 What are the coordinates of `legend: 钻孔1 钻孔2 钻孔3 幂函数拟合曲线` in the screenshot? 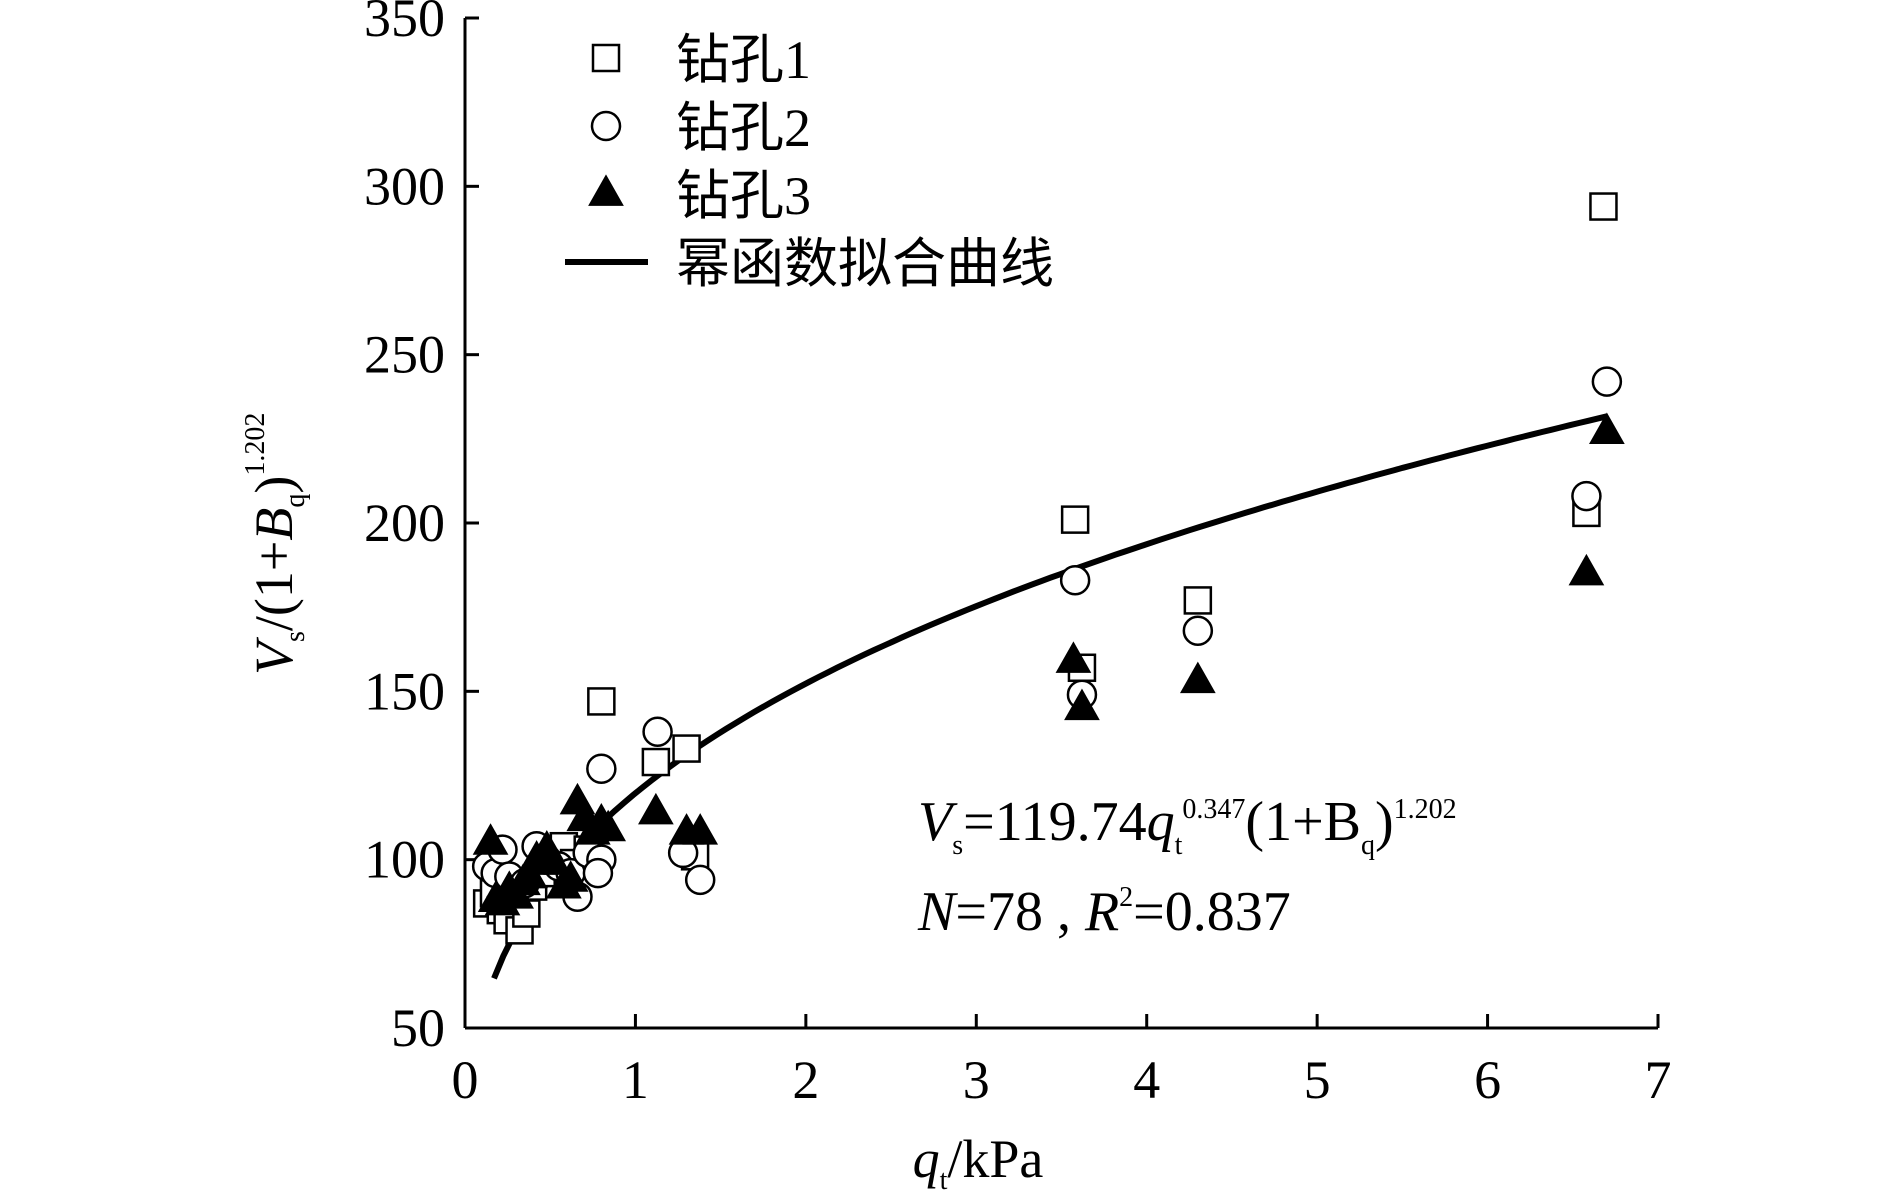 It's located at (809, 162).